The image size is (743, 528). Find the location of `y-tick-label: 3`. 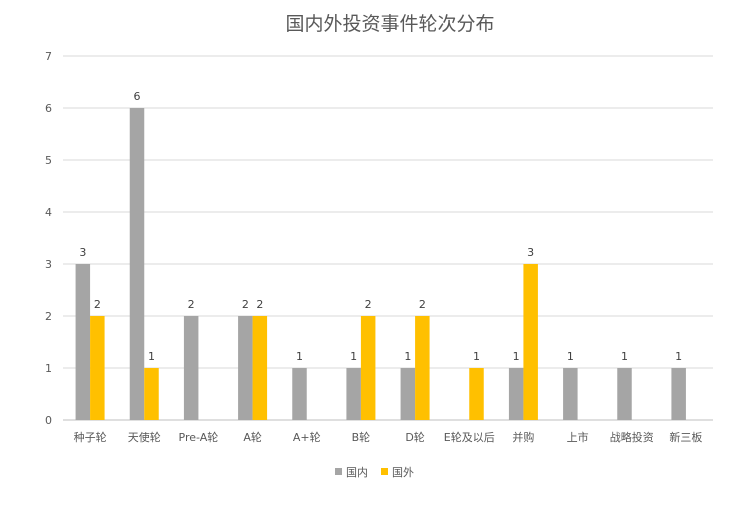

y-tick-label: 3 is located at coordinates (48, 264).